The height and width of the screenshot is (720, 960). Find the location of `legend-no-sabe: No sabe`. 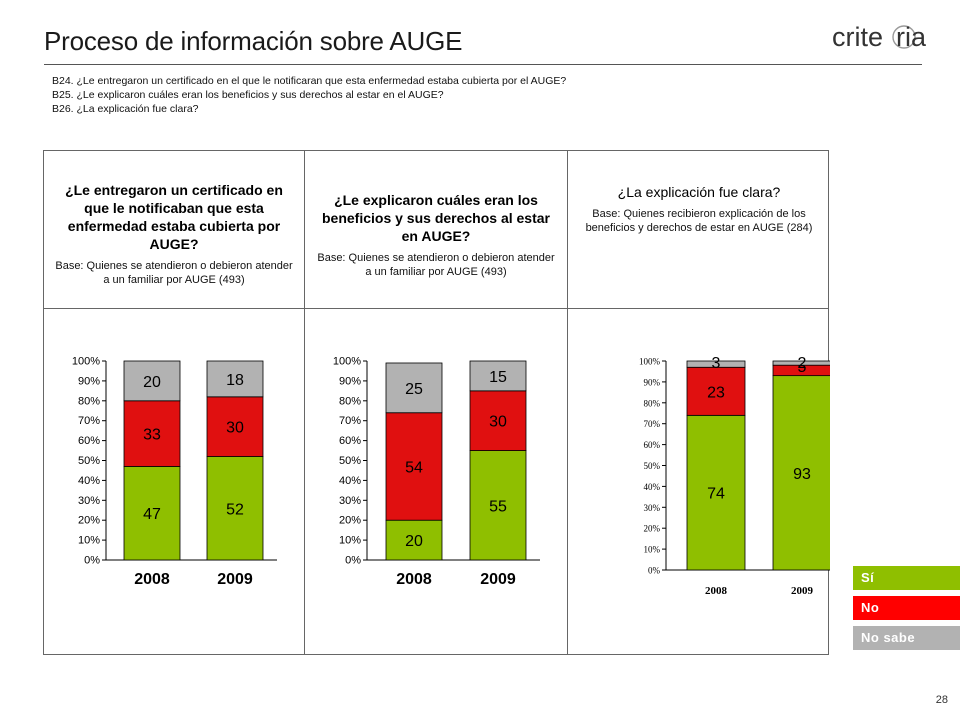

legend-no-sabe: No sabe is located at coordinates (906, 638).